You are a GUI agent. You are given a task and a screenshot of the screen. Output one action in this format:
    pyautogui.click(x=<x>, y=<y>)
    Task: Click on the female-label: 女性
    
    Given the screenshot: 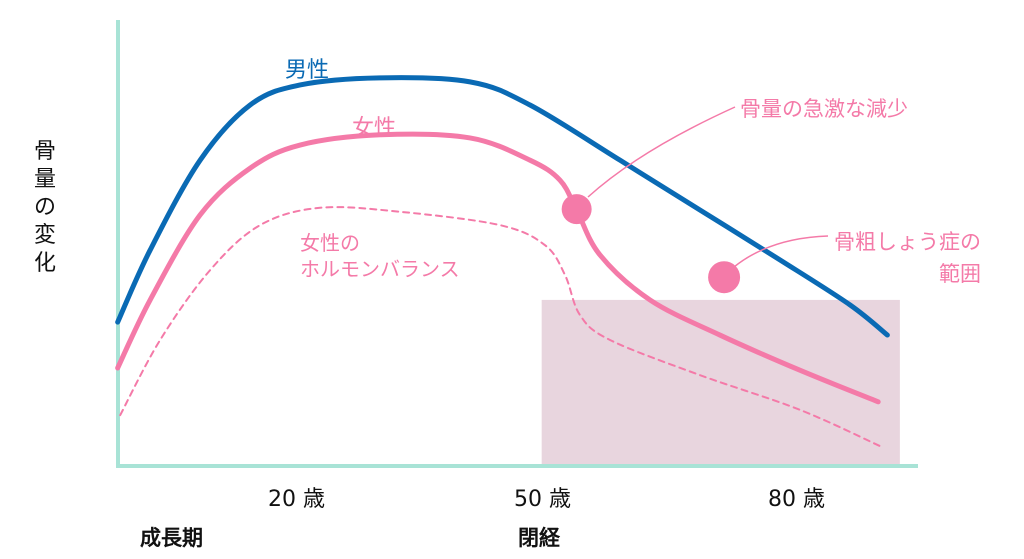 What is the action you would take?
    pyautogui.click(x=374, y=128)
    